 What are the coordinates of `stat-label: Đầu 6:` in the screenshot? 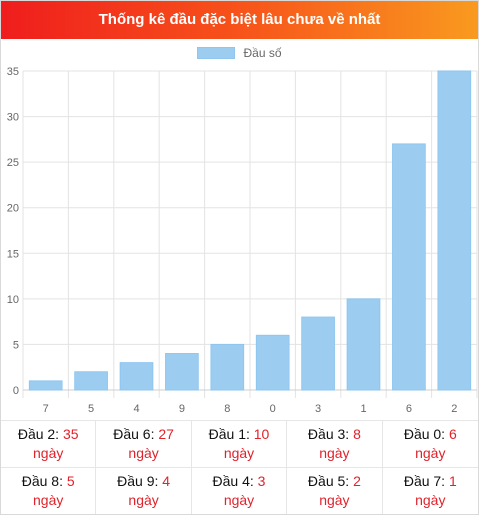 It's located at (134, 434).